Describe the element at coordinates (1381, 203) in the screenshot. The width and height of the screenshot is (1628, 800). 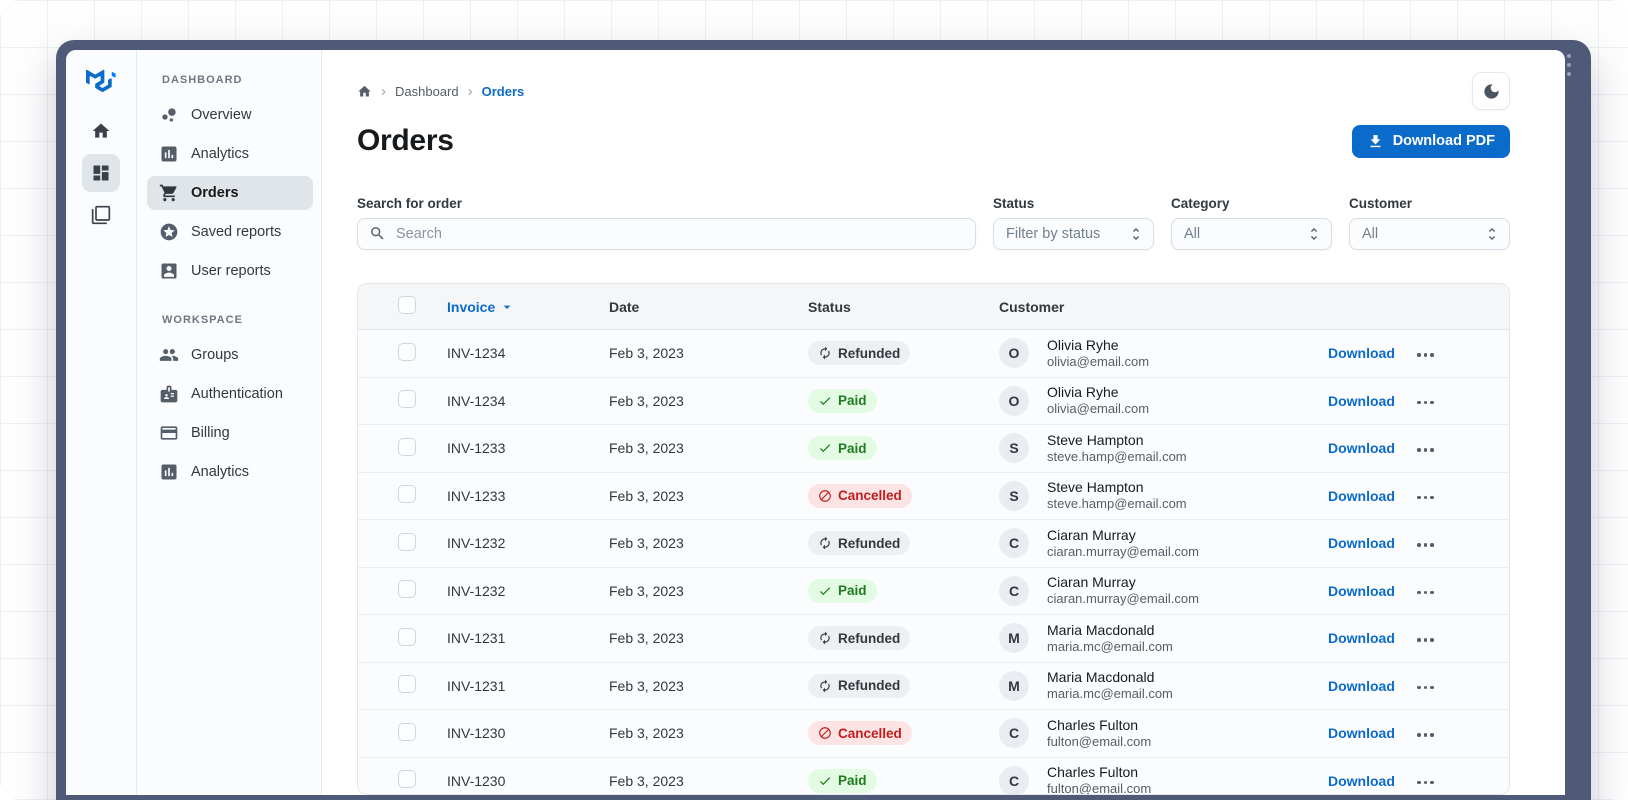
I see `customer-filter-label: Customer` at that location.